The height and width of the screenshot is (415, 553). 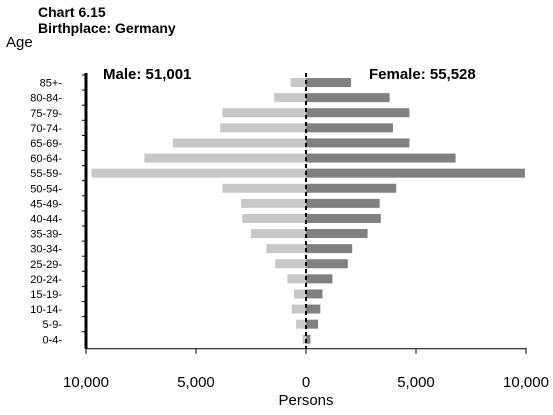 I want to click on chart-subtitle: Birthplace: Germany, so click(x=107, y=28).